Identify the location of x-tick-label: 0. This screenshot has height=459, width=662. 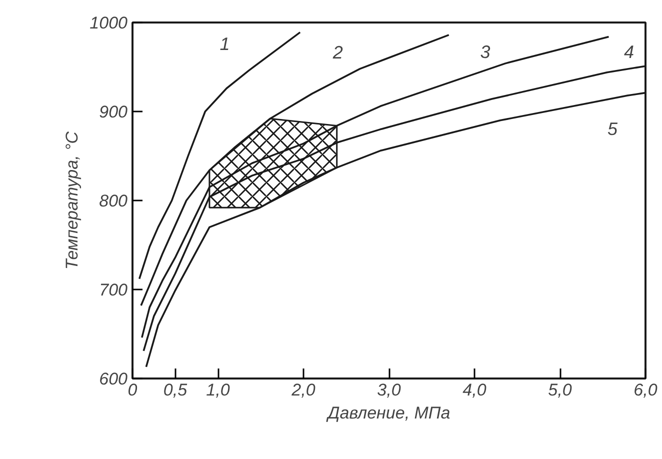
(133, 390).